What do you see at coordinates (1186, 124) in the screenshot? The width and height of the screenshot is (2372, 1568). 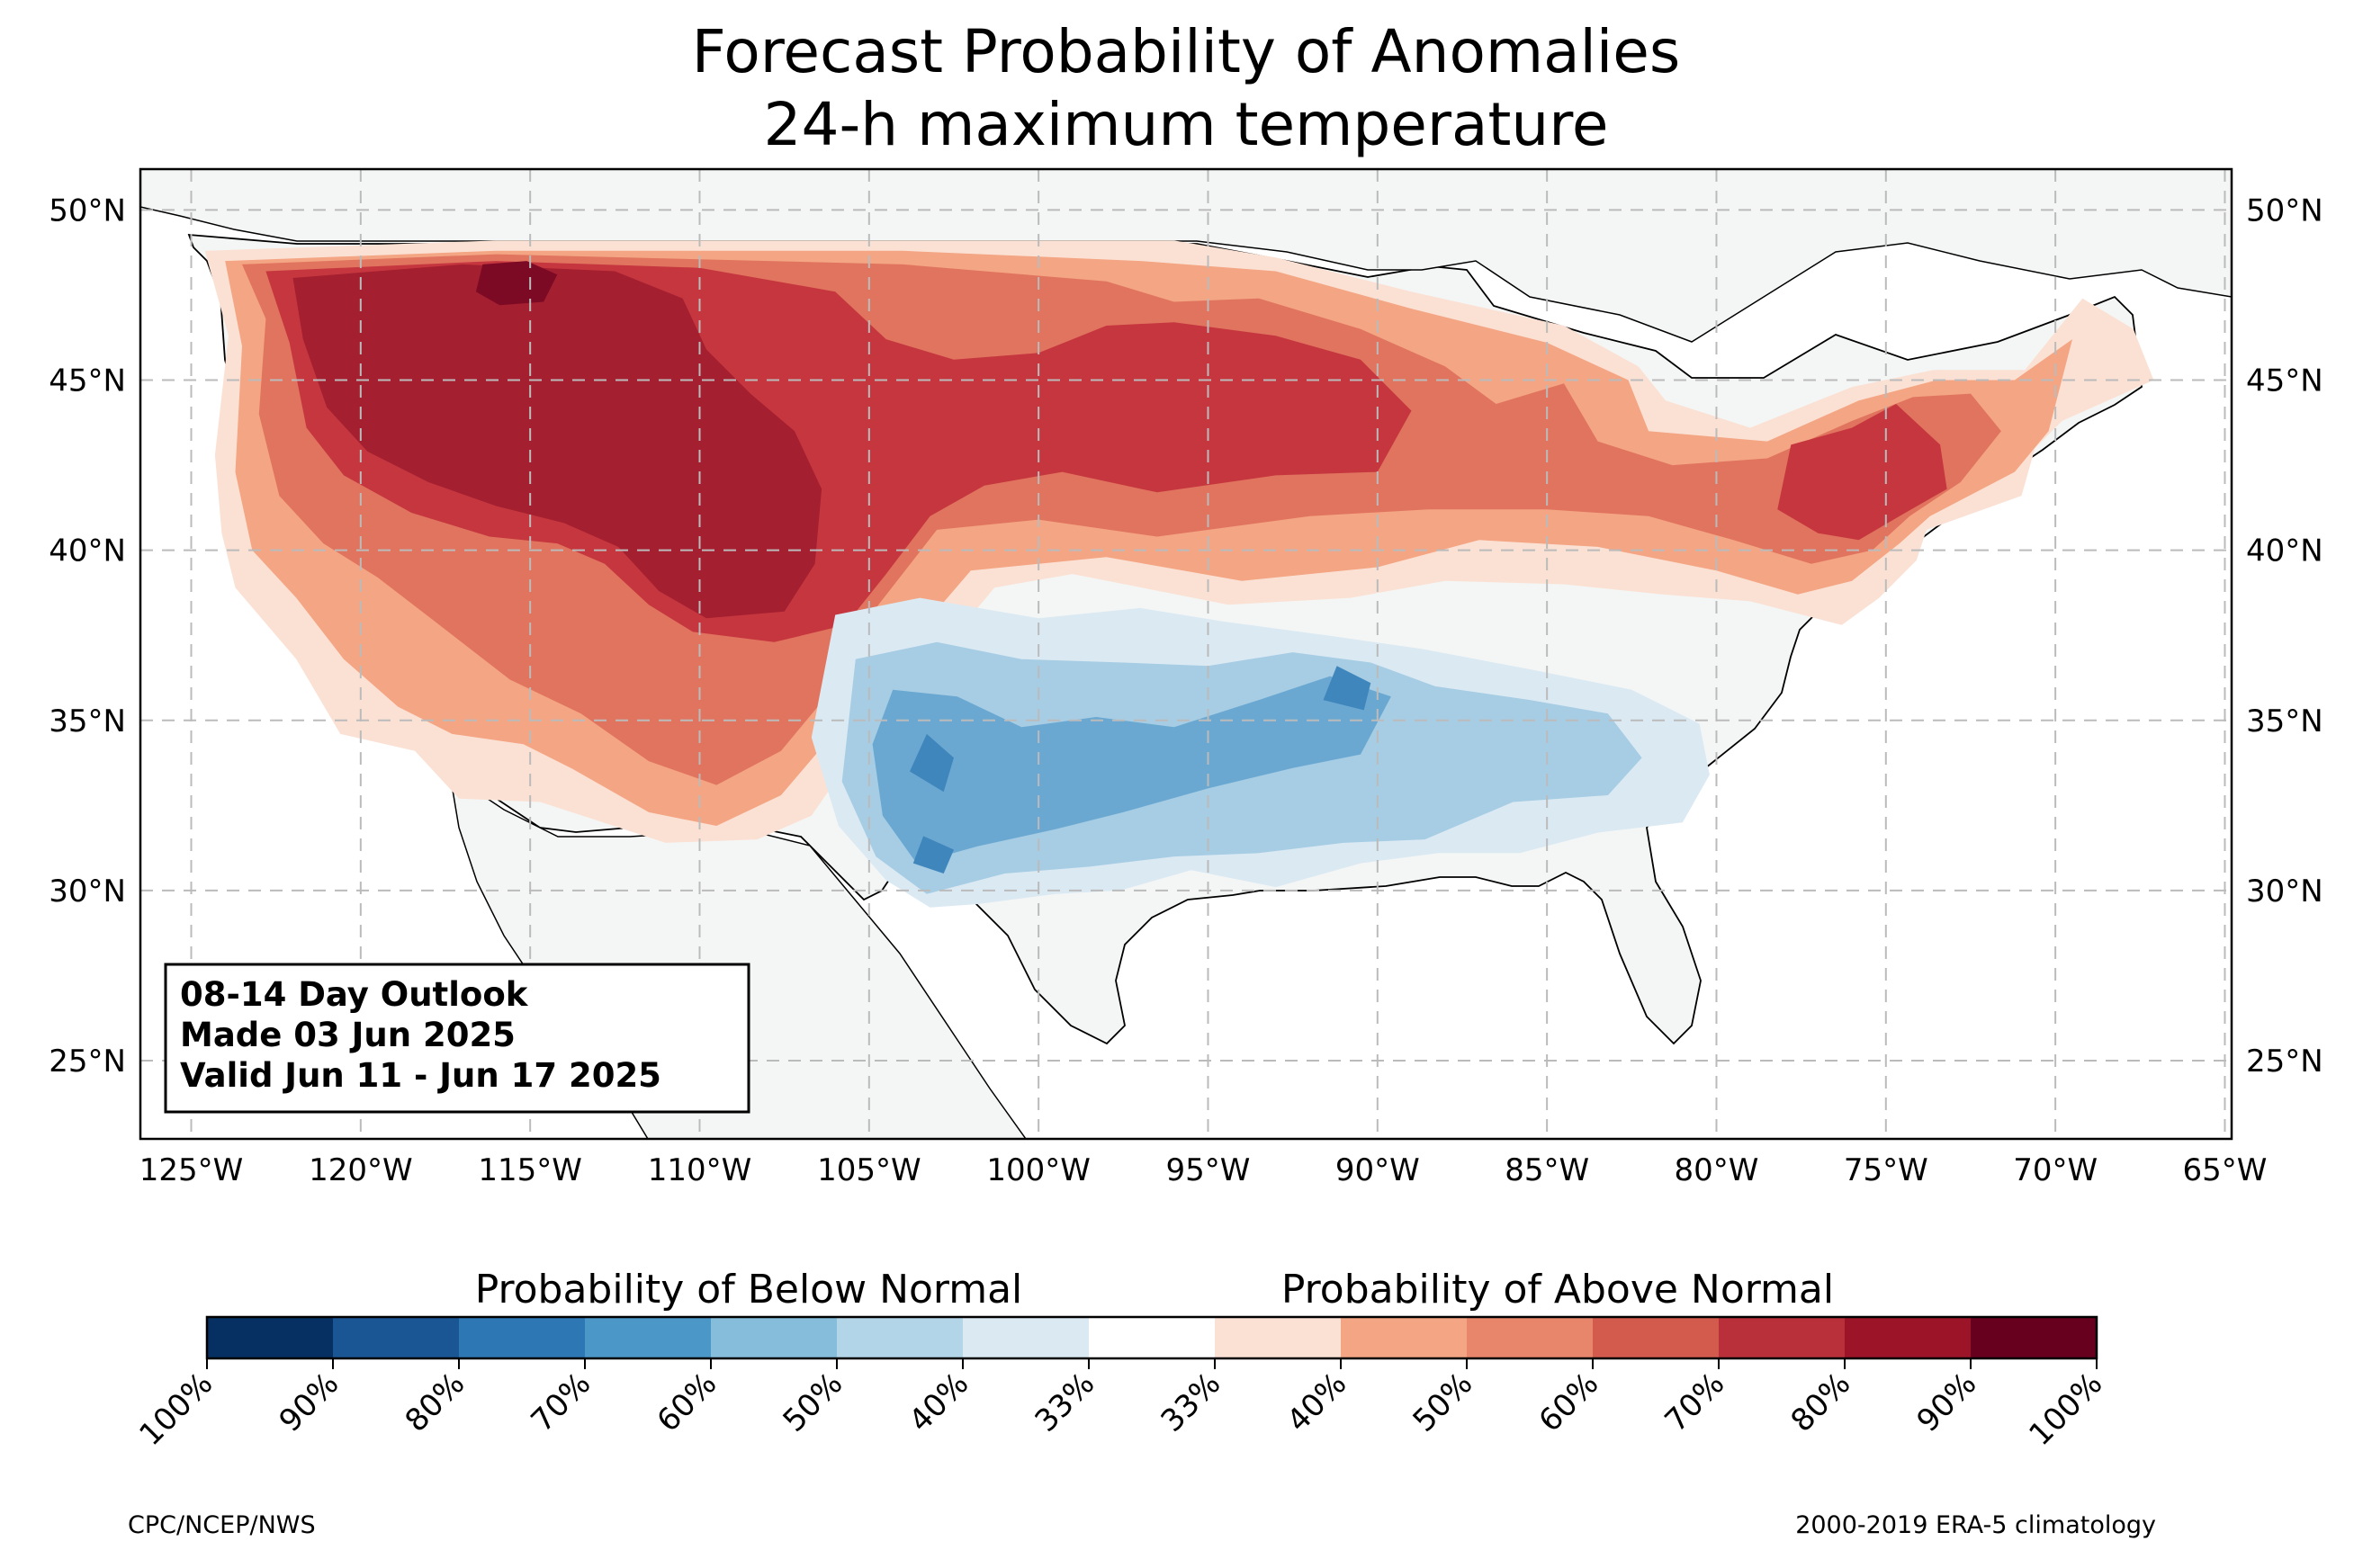 I see `title-line-2: 24-h maximum temperature` at bounding box center [1186, 124].